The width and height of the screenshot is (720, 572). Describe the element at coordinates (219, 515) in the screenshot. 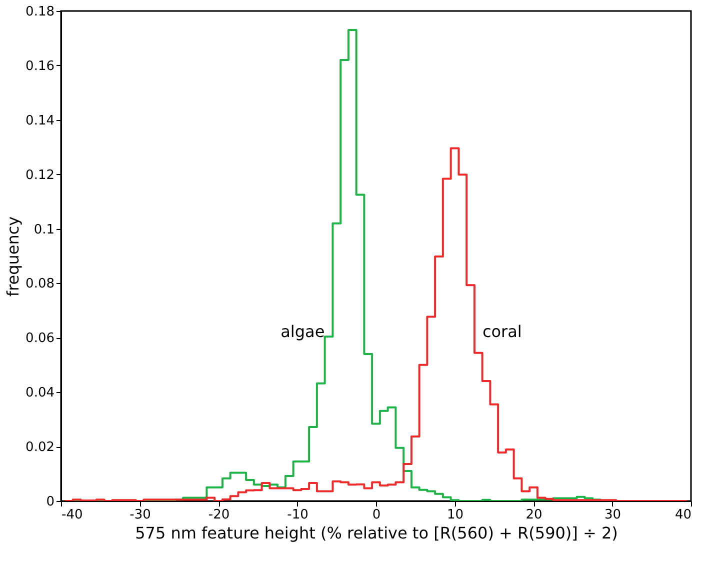

I see `x-tick-label: -20` at that location.